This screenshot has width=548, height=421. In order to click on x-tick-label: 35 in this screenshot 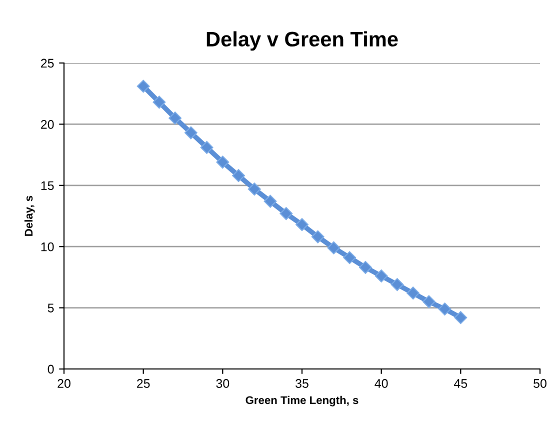, I will do `click(302, 383)`.